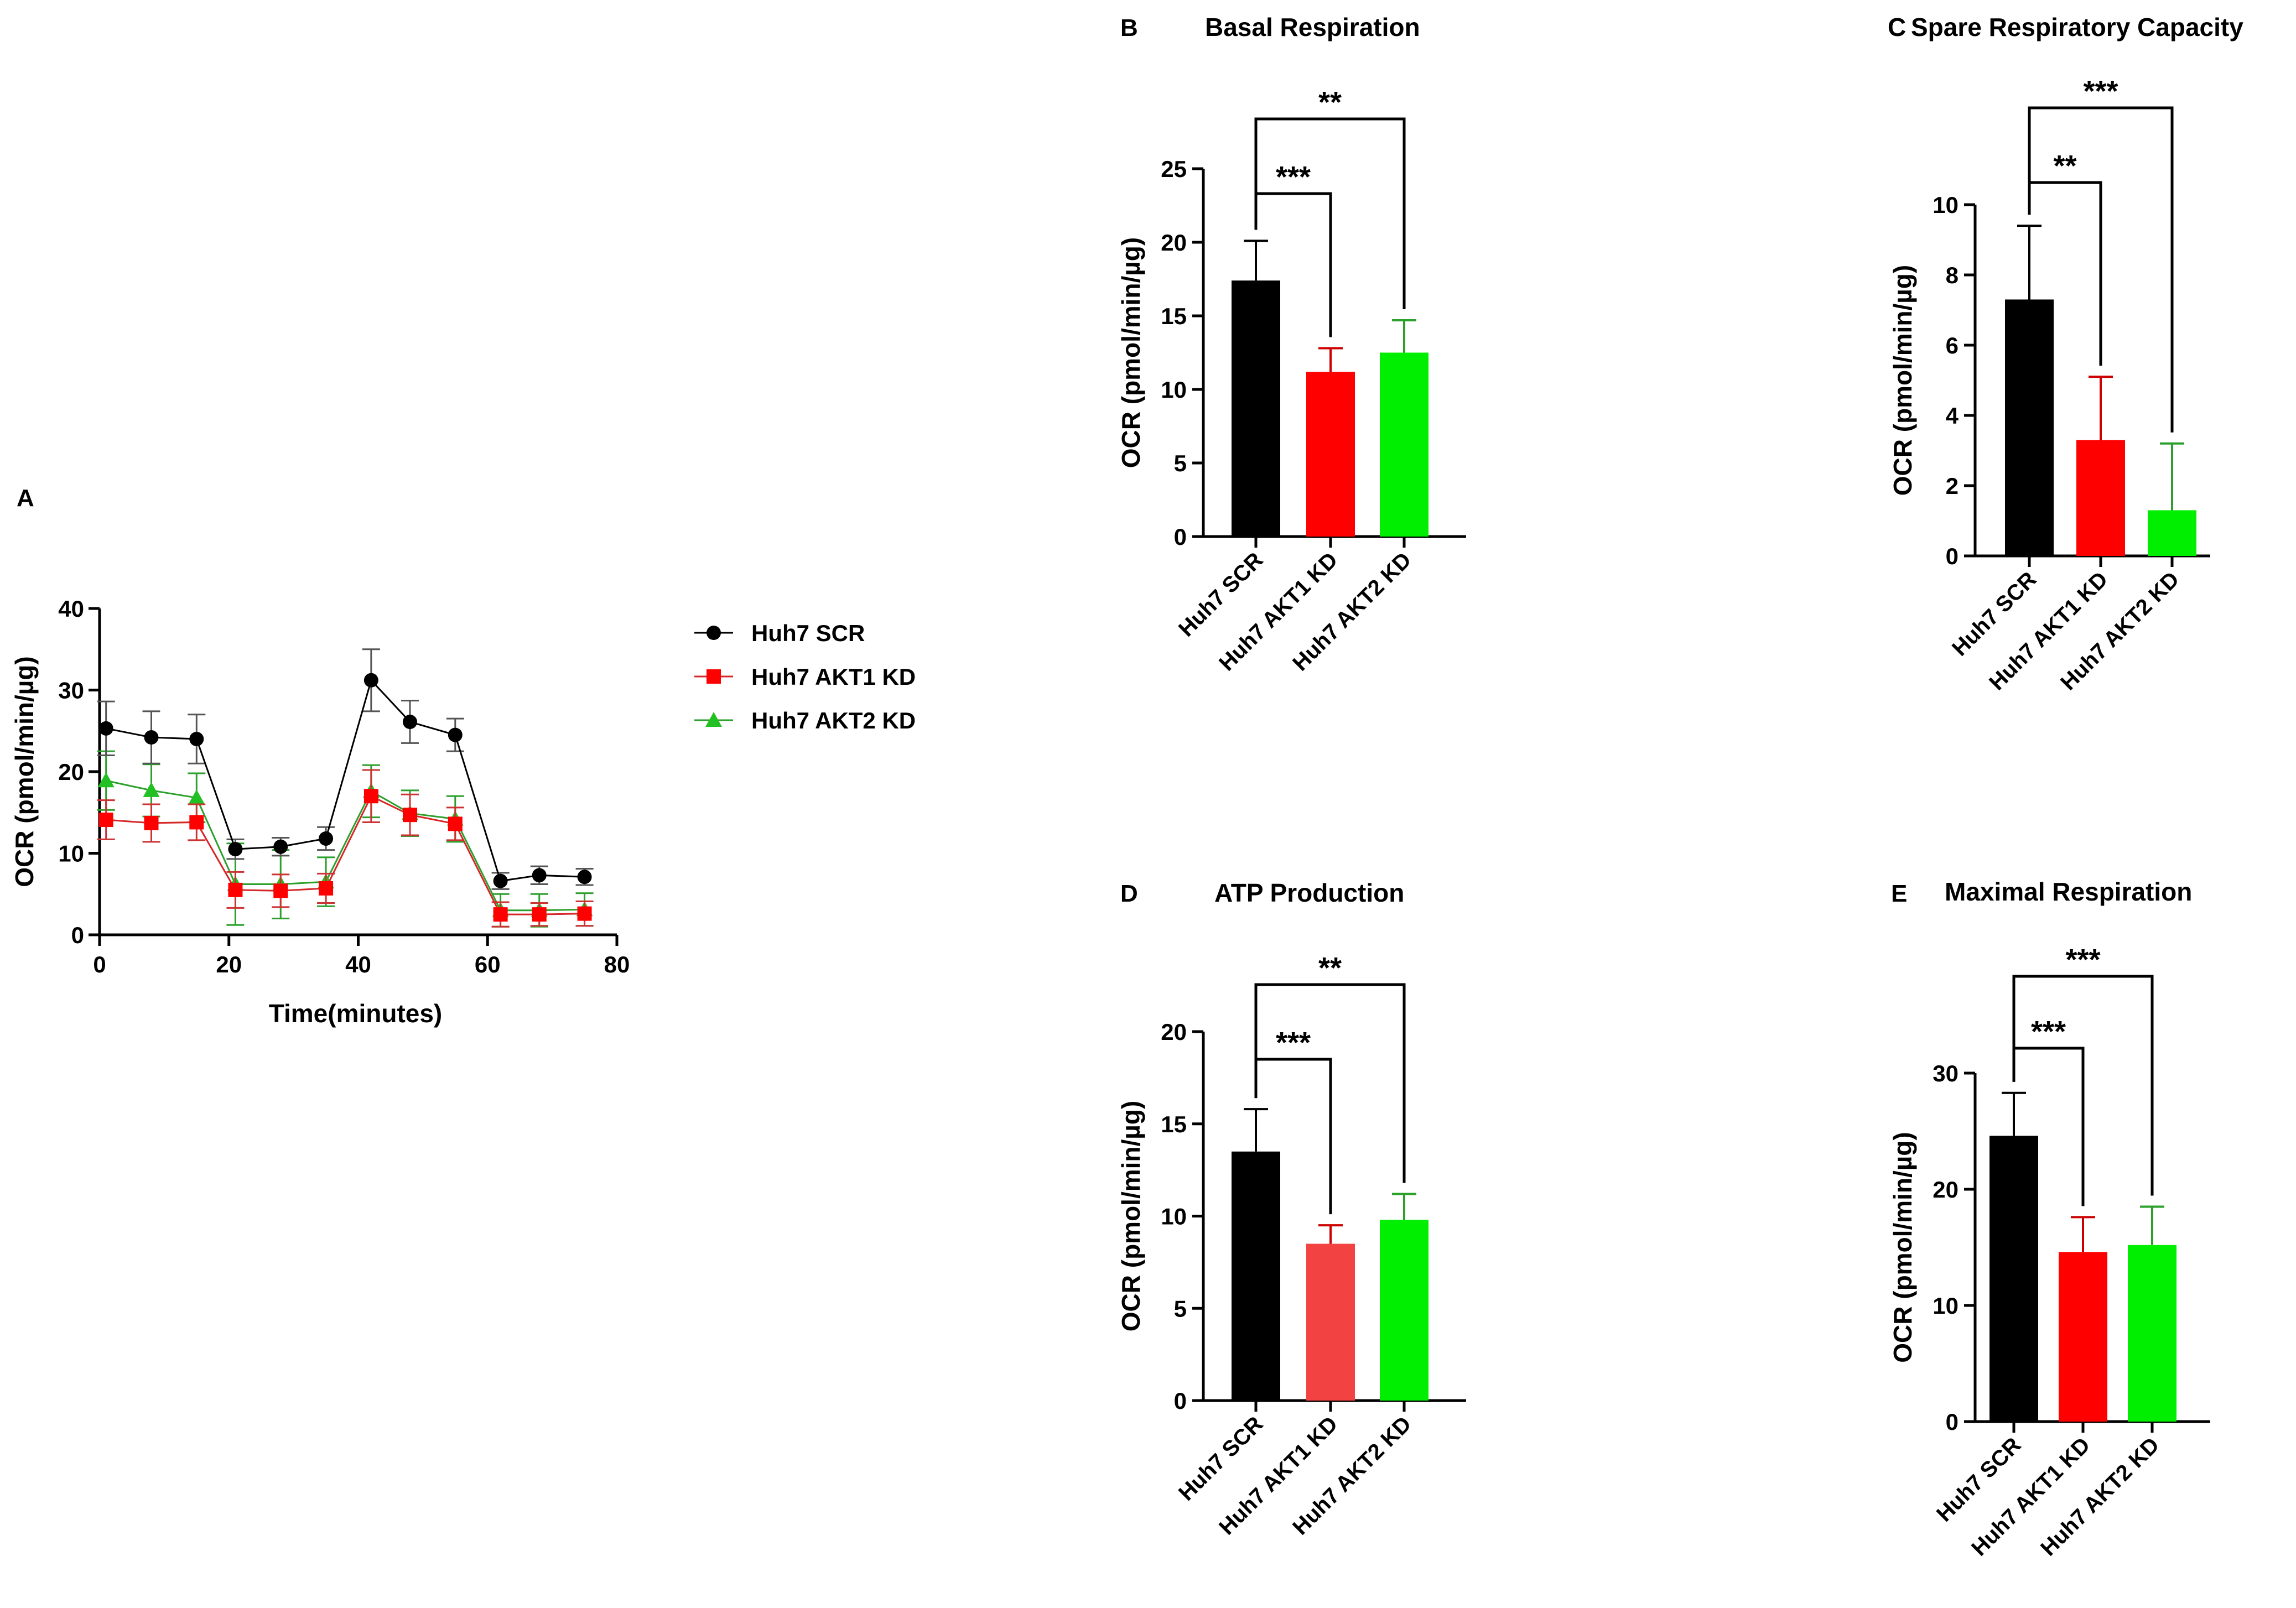  Describe the element at coordinates (1952, 416) in the screenshot. I see `y-tick-label: 4` at that location.